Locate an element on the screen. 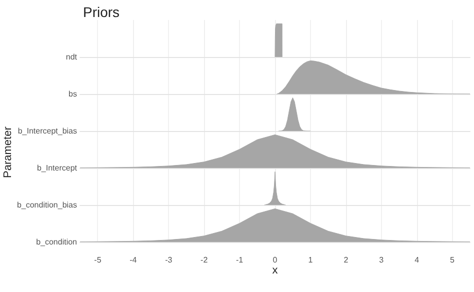 This screenshot has width=474, height=292. x-tick-label: -5 is located at coordinates (98, 260).